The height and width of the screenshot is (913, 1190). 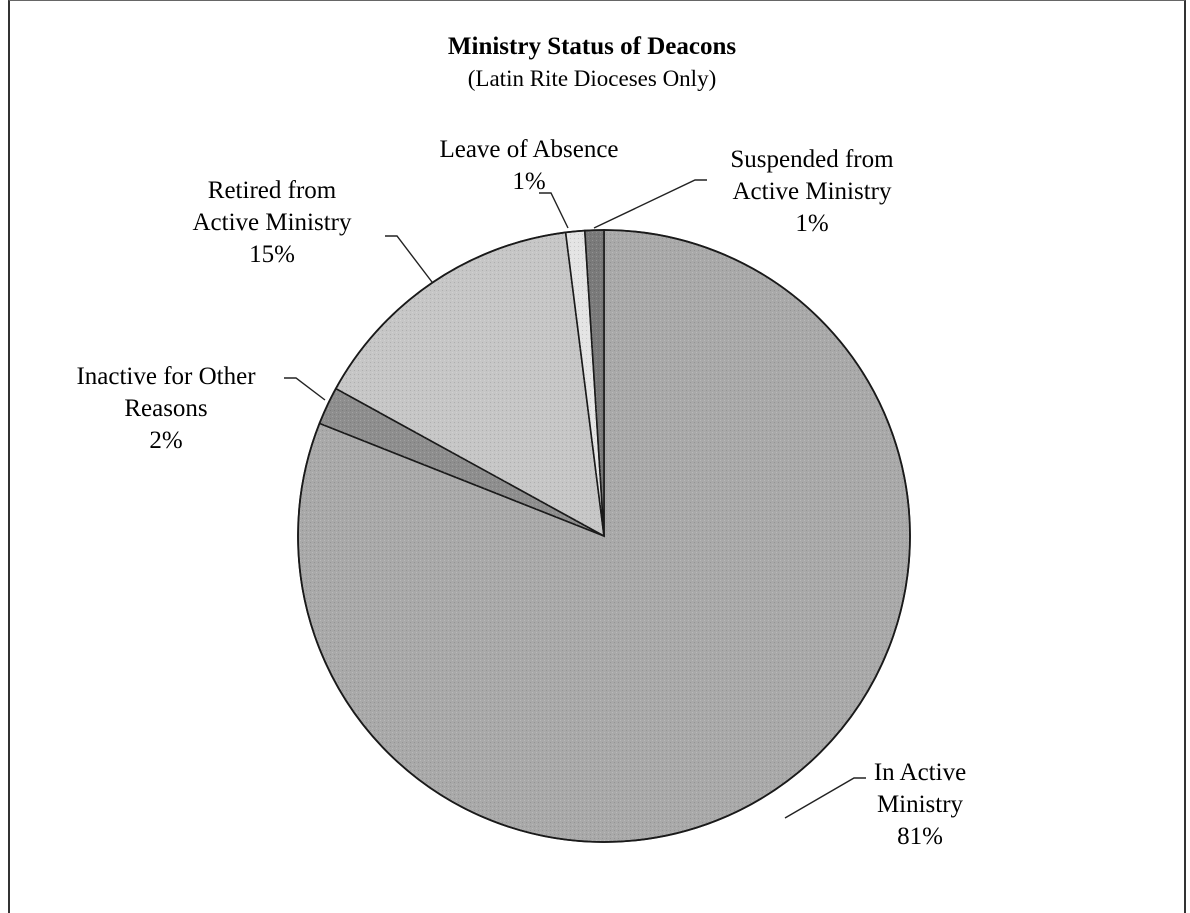 What do you see at coordinates (650, 204) in the screenshot?
I see `leader-line-suspended-active-ministry` at bounding box center [650, 204].